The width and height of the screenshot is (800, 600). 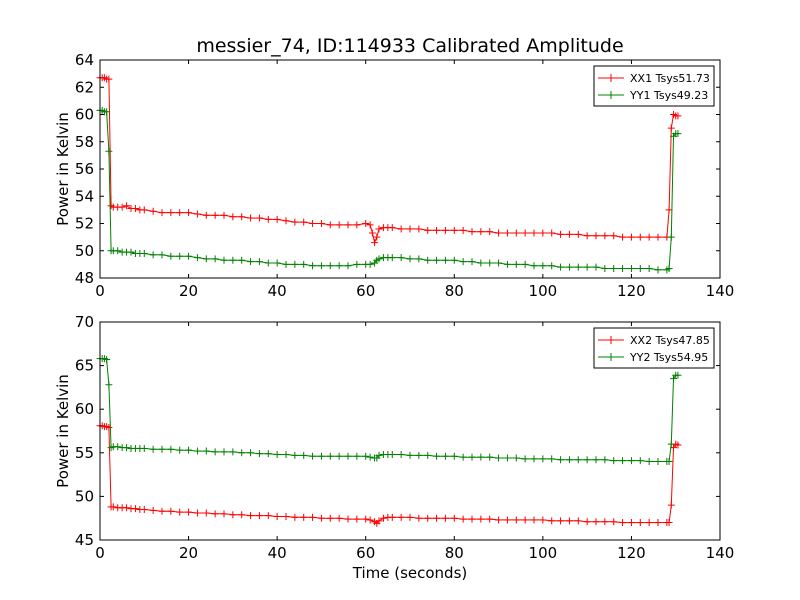 What do you see at coordinates (389, 475) in the screenshot?
I see `series-line` at bounding box center [389, 475].